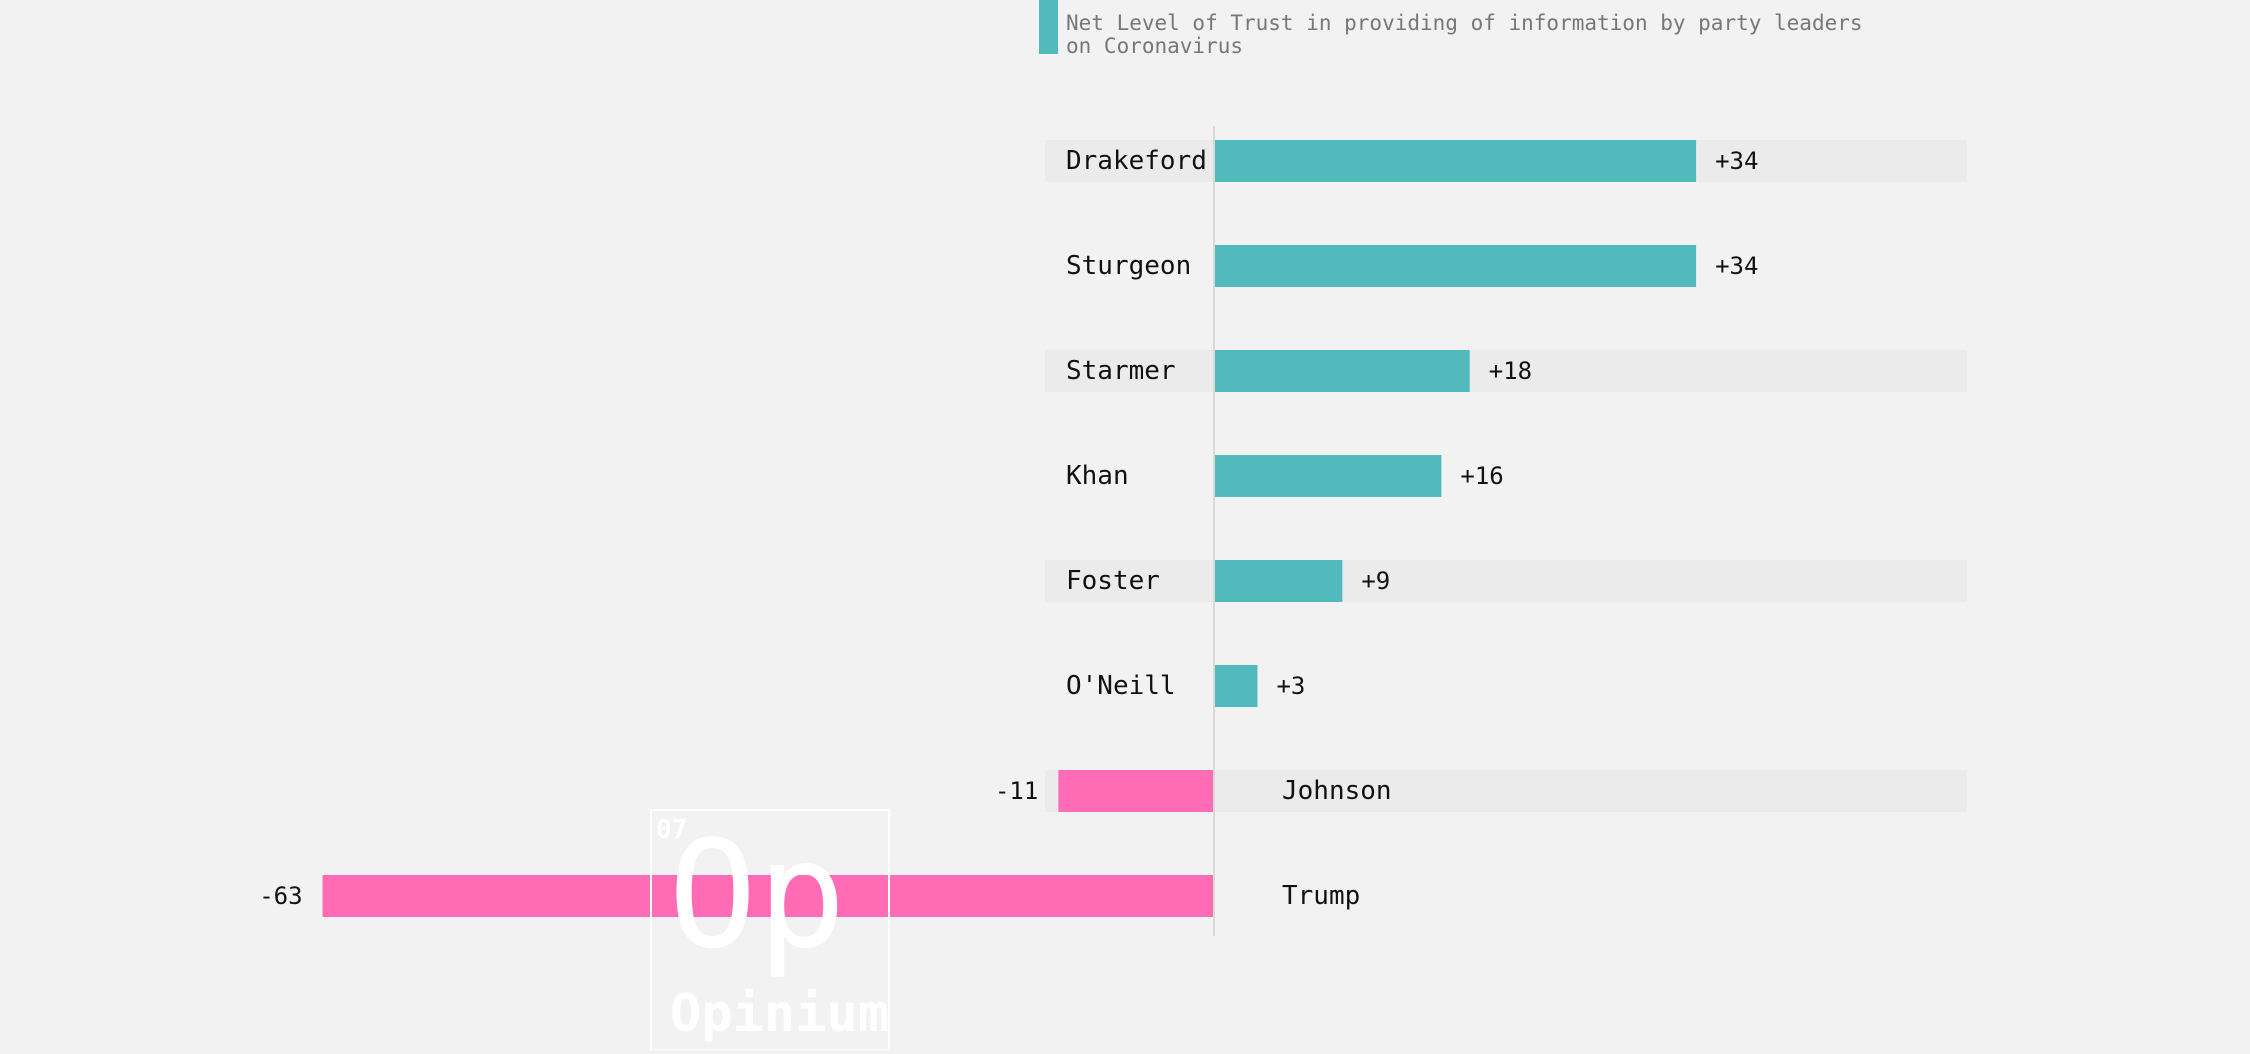 This screenshot has width=2250, height=1054. I want to click on value-label: -63, so click(280, 896).